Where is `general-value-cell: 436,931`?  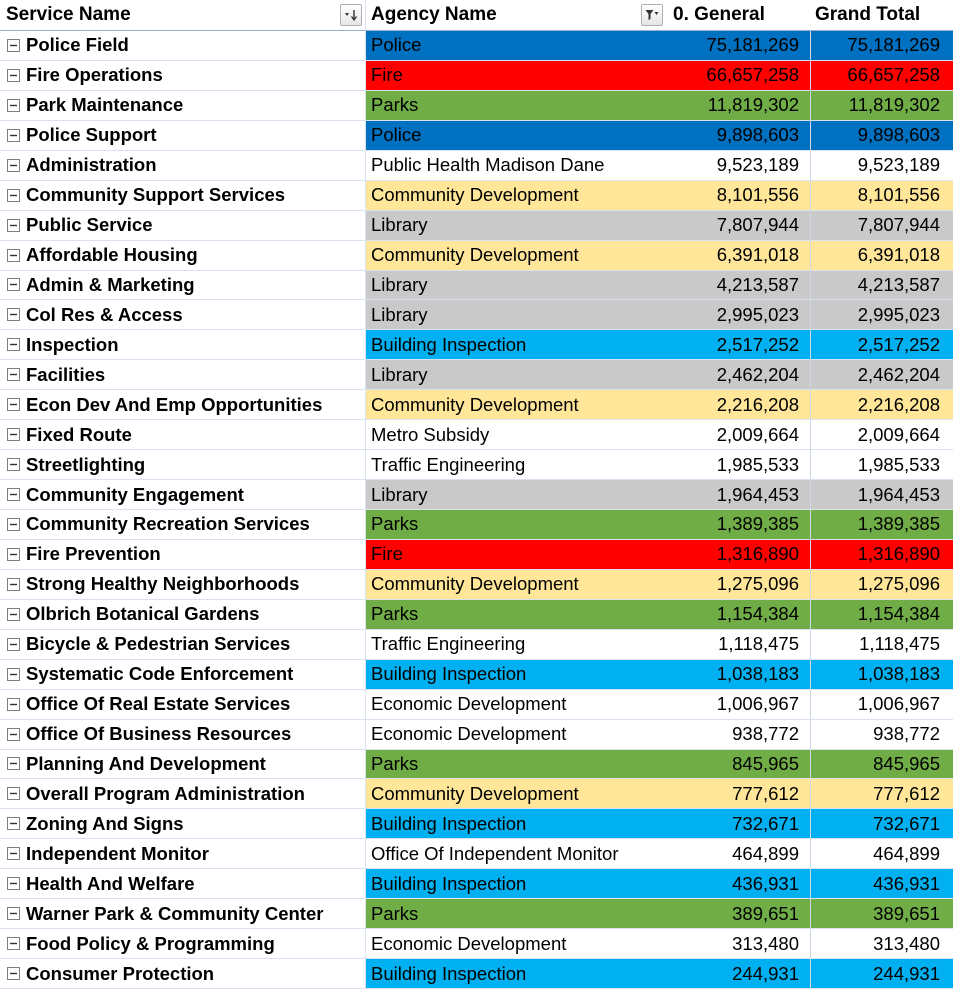 general-value-cell: 436,931 is located at coordinates (738, 884).